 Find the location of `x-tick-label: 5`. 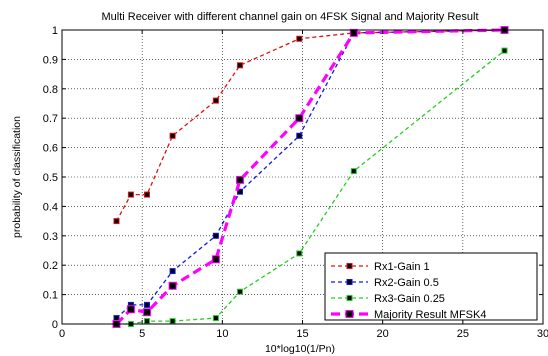

x-tick-label: 5 is located at coordinates (142, 334).